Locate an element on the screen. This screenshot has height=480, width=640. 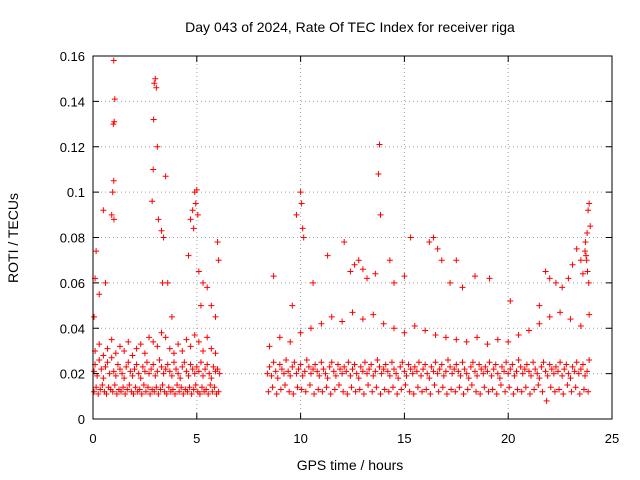
x-tick-label: 5 is located at coordinates (196, 438).